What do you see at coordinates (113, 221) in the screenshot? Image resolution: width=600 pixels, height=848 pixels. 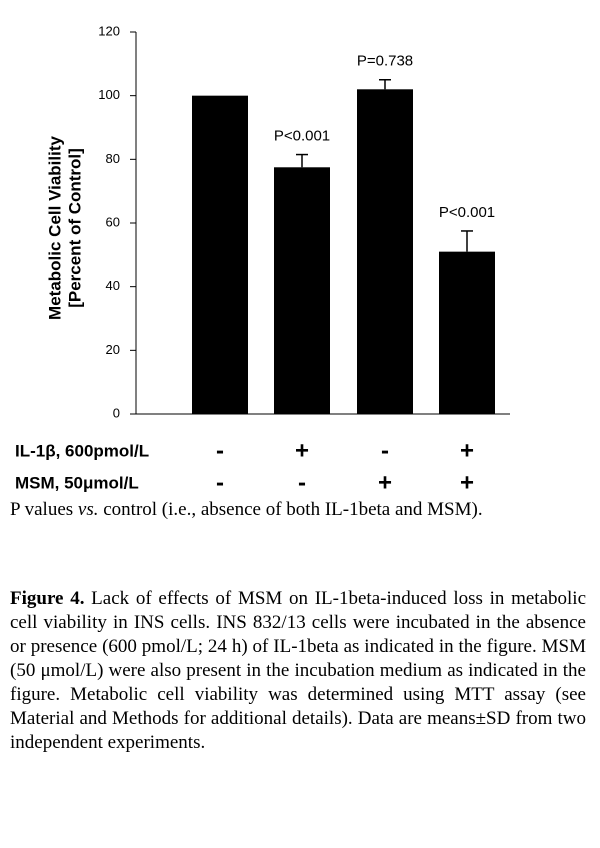 I see `y-tick-label: 60` at bounding box center [113, 221].